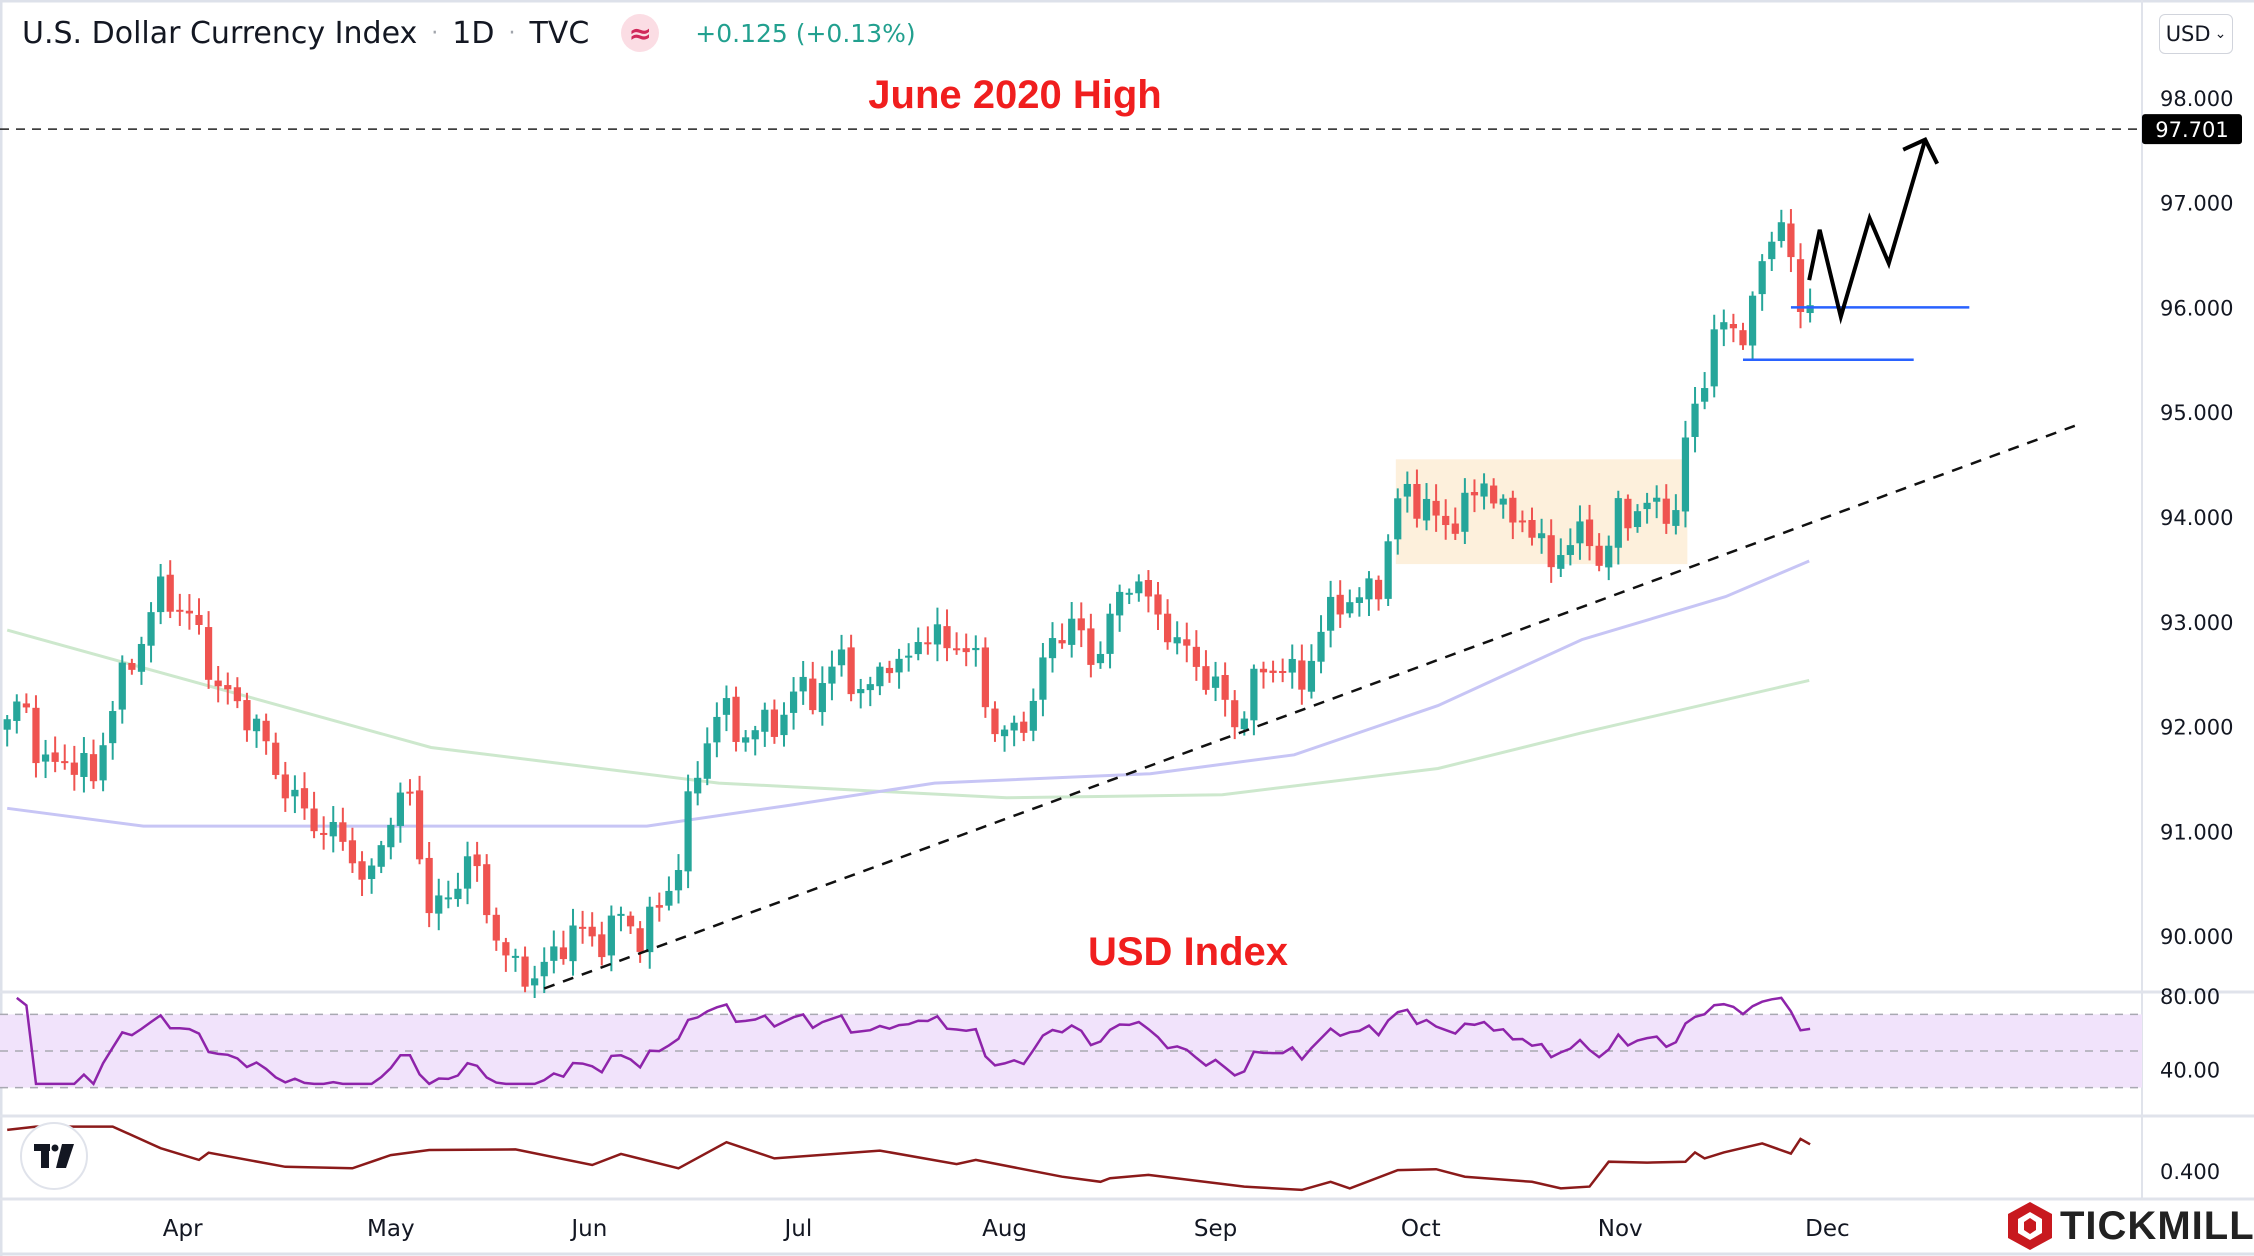  I want to click on annotation-june-2020-high: June 2020 High, so click(1014, 95).